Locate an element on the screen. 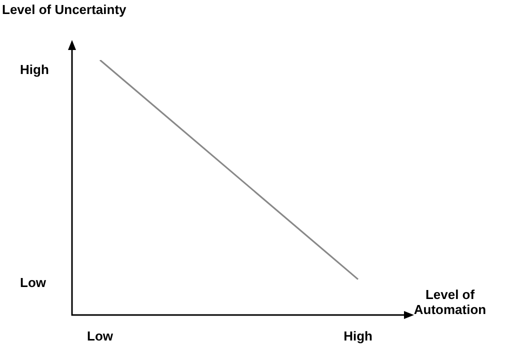 The height and width of the screenshot is (359, 507). x-axis-title: Level of Automation is located at coordinates (450, 302).